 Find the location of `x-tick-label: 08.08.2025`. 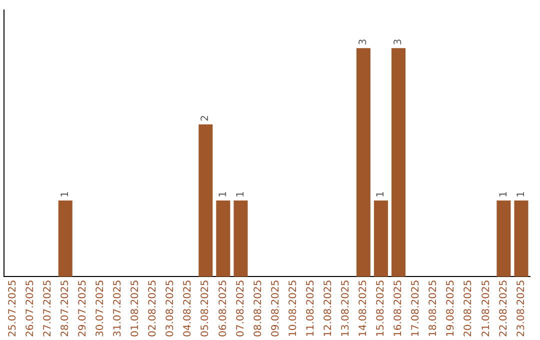

x-tick-label: 08.08.2025 is located at coordinates (258, 309).